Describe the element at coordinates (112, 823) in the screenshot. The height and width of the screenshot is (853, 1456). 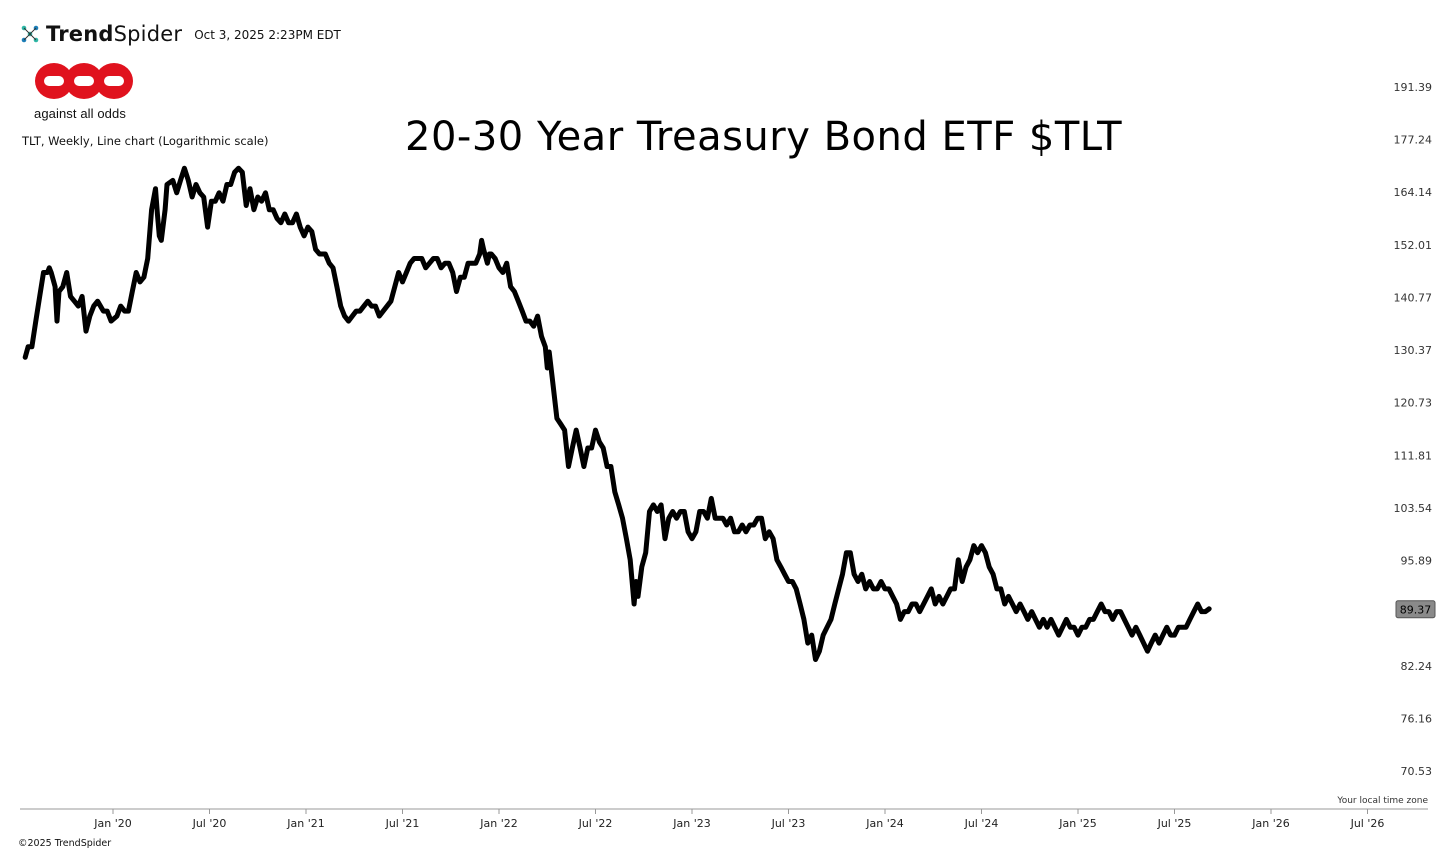
I see `x-tick-label: Jan '20` at that location.